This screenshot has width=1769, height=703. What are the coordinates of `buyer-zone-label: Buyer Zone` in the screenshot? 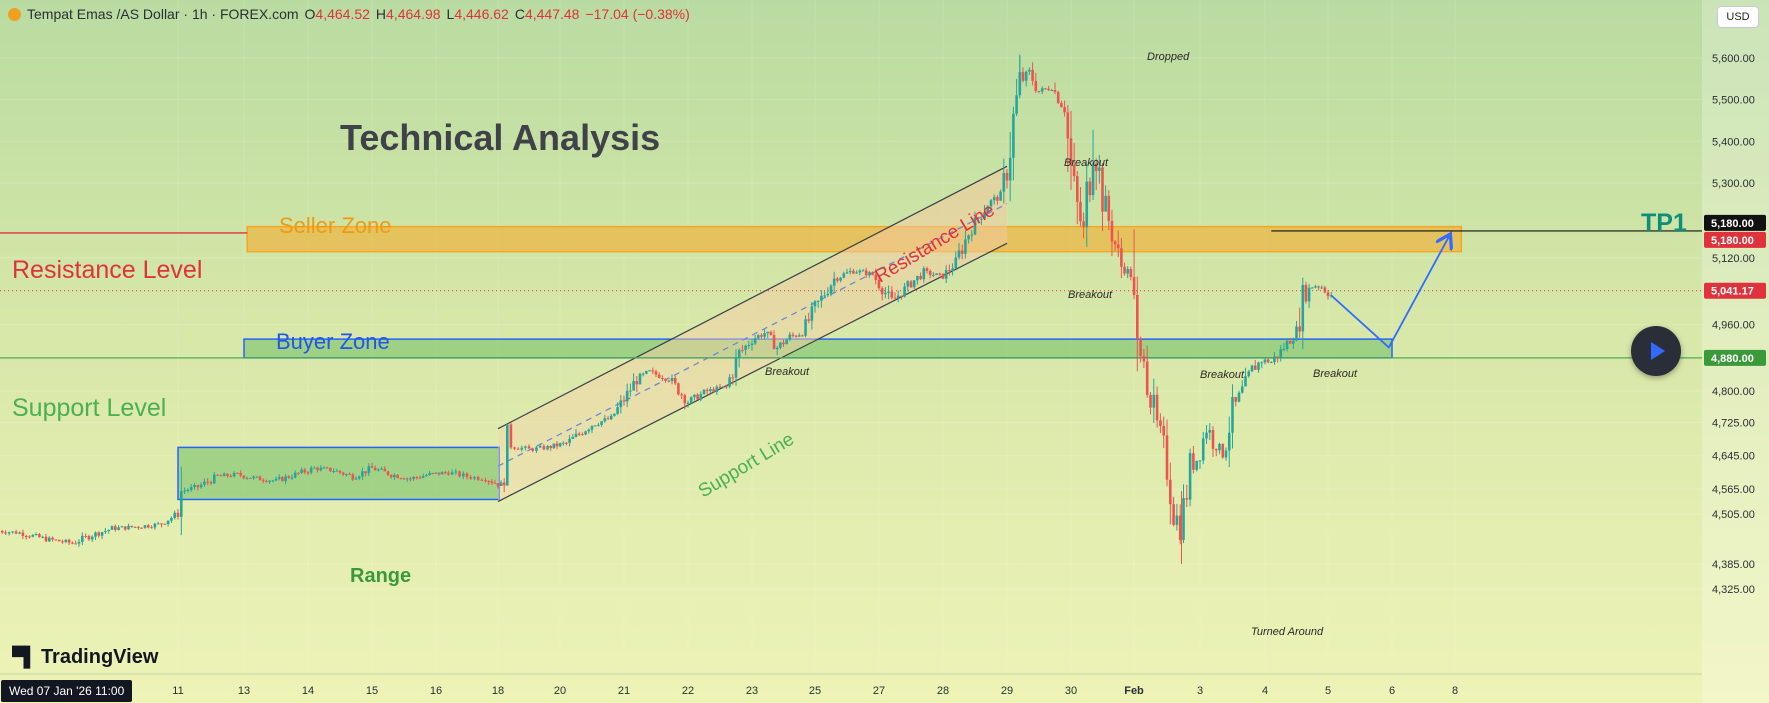 It's located at (333, 341).